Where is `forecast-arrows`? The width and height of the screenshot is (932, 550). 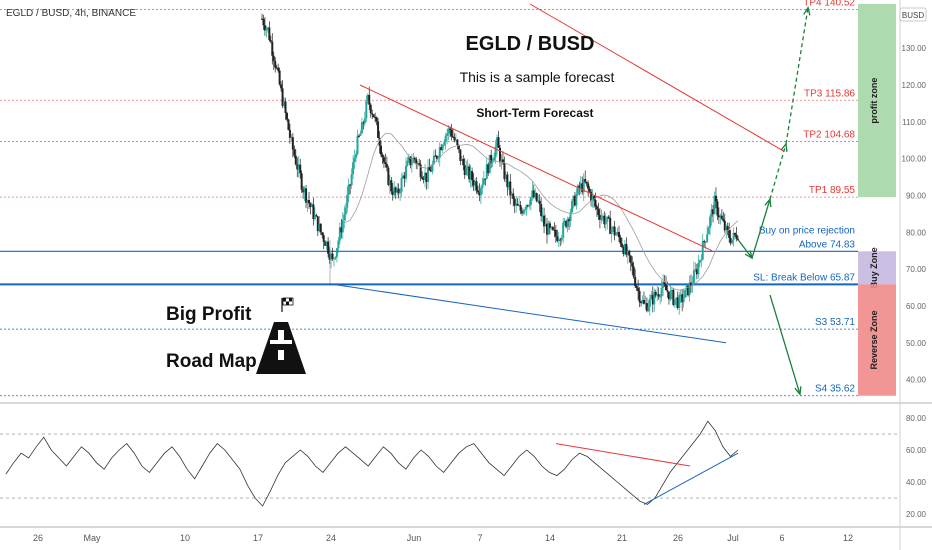 forecast-arrows is located at coordinates (774, 201).